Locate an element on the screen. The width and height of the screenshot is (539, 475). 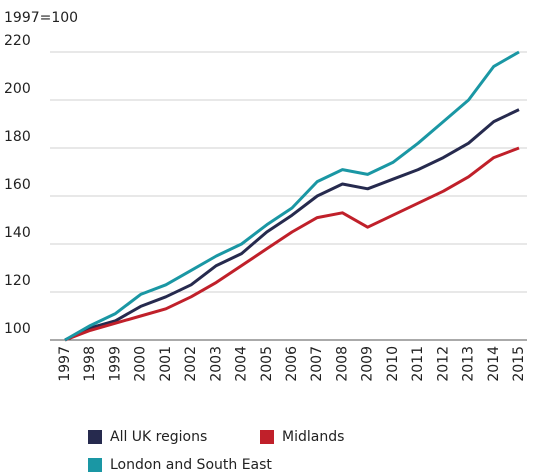
x-tick-label: 2003 is located at coordinates (216, 364).